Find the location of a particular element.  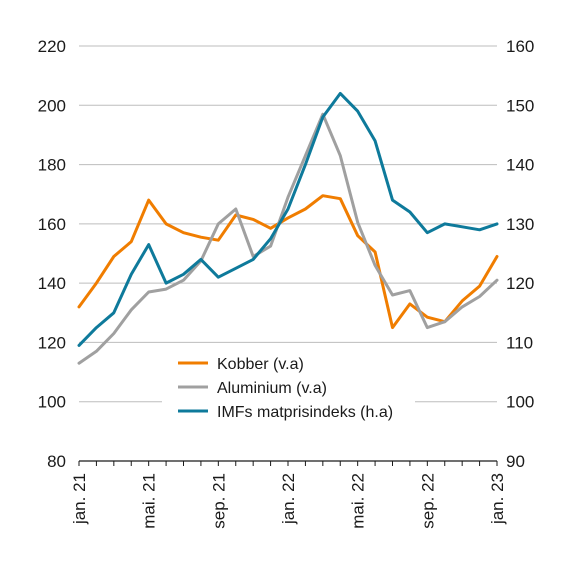

left-y-tick-label: 120 is located at coordinates (52, 342).